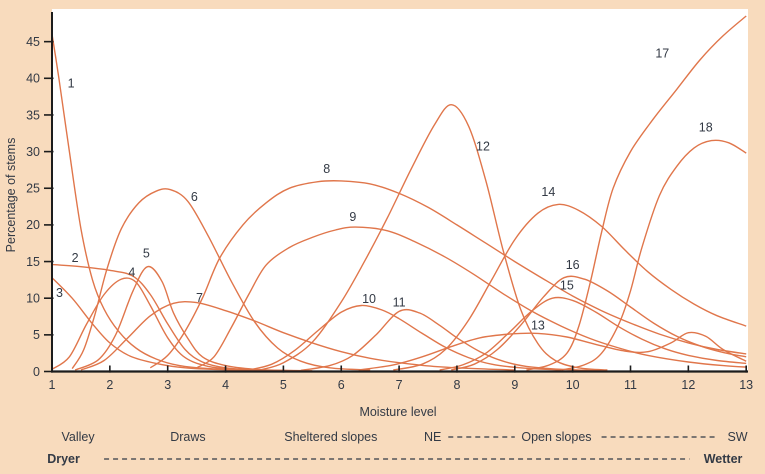 This screenshot has width=765, height=474. I want to click on curve-label-17: 17, so click(662, 53).